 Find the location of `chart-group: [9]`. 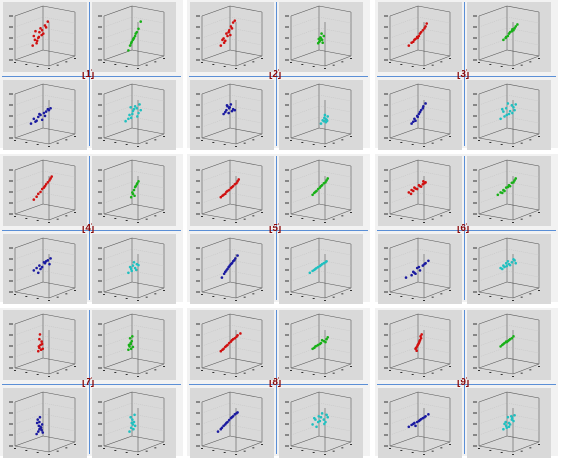

chart-group: [9] is located at coordinates (466, 383).